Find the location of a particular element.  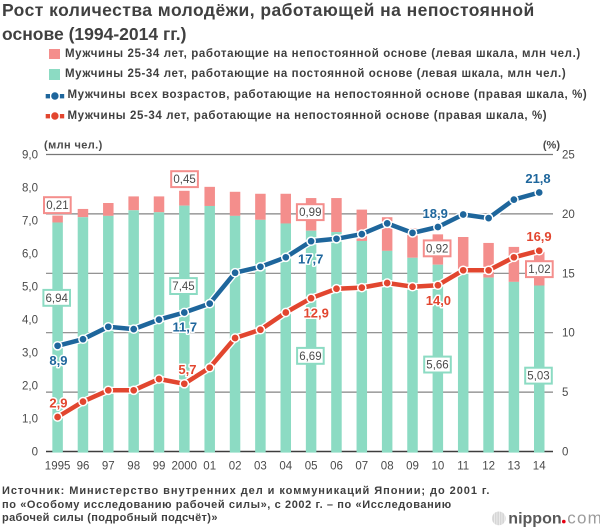

svg-text: 25 is located at coordinates (568, 156).